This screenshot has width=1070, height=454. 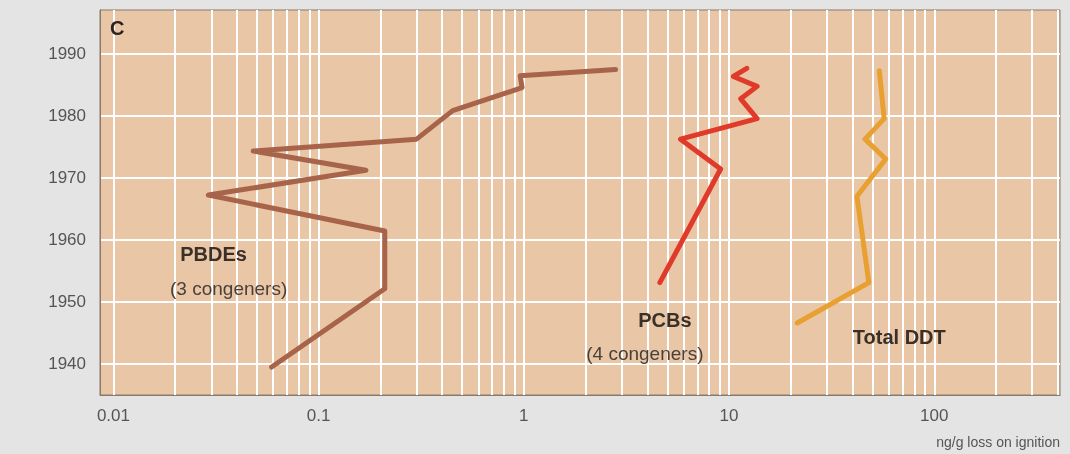 I want to click on y-tick-label: 1990, so click(x=67, y=53).